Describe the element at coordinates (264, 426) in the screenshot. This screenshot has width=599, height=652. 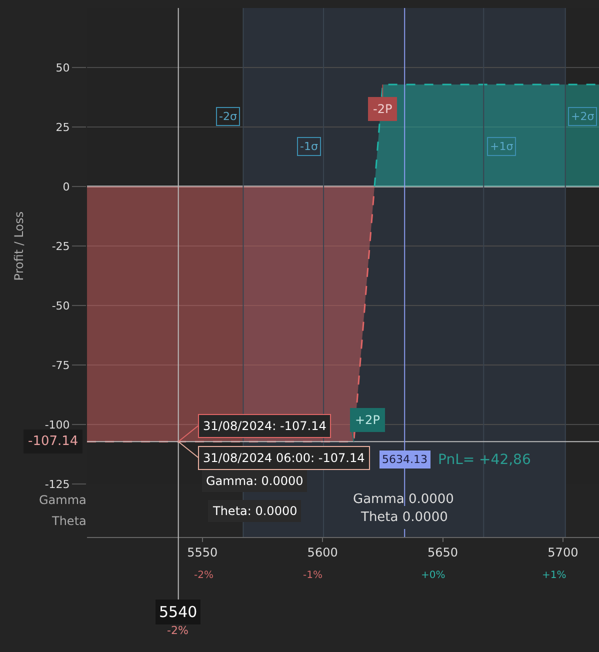
I see `annotation: 31/08/2024: -107.14` at that location.